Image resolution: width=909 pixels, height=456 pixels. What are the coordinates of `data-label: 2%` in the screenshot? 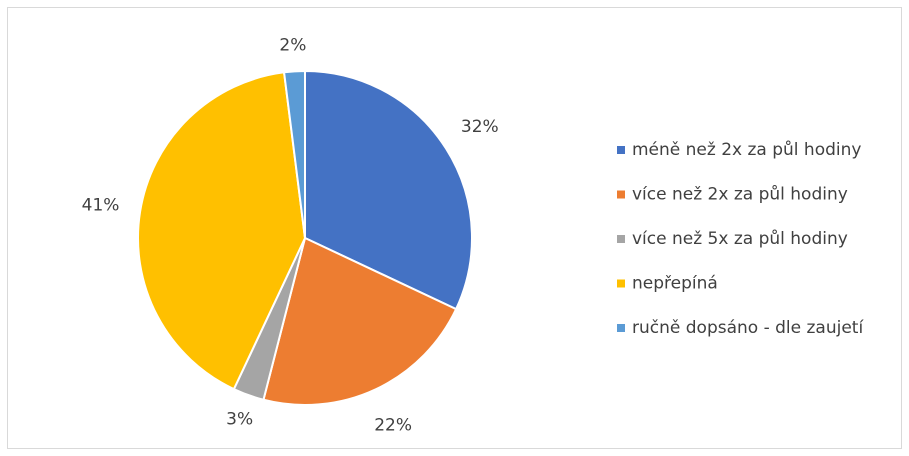 It's located at (292, 45).